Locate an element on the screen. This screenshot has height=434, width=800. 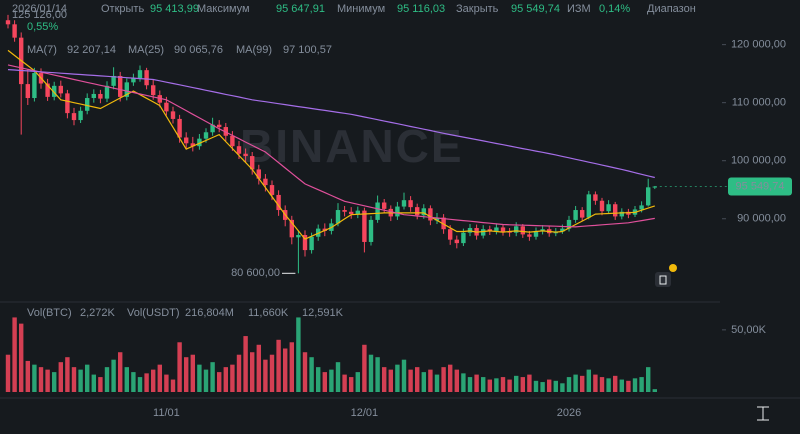
date: 2026/01/14 is located at coordinates (39, 9).